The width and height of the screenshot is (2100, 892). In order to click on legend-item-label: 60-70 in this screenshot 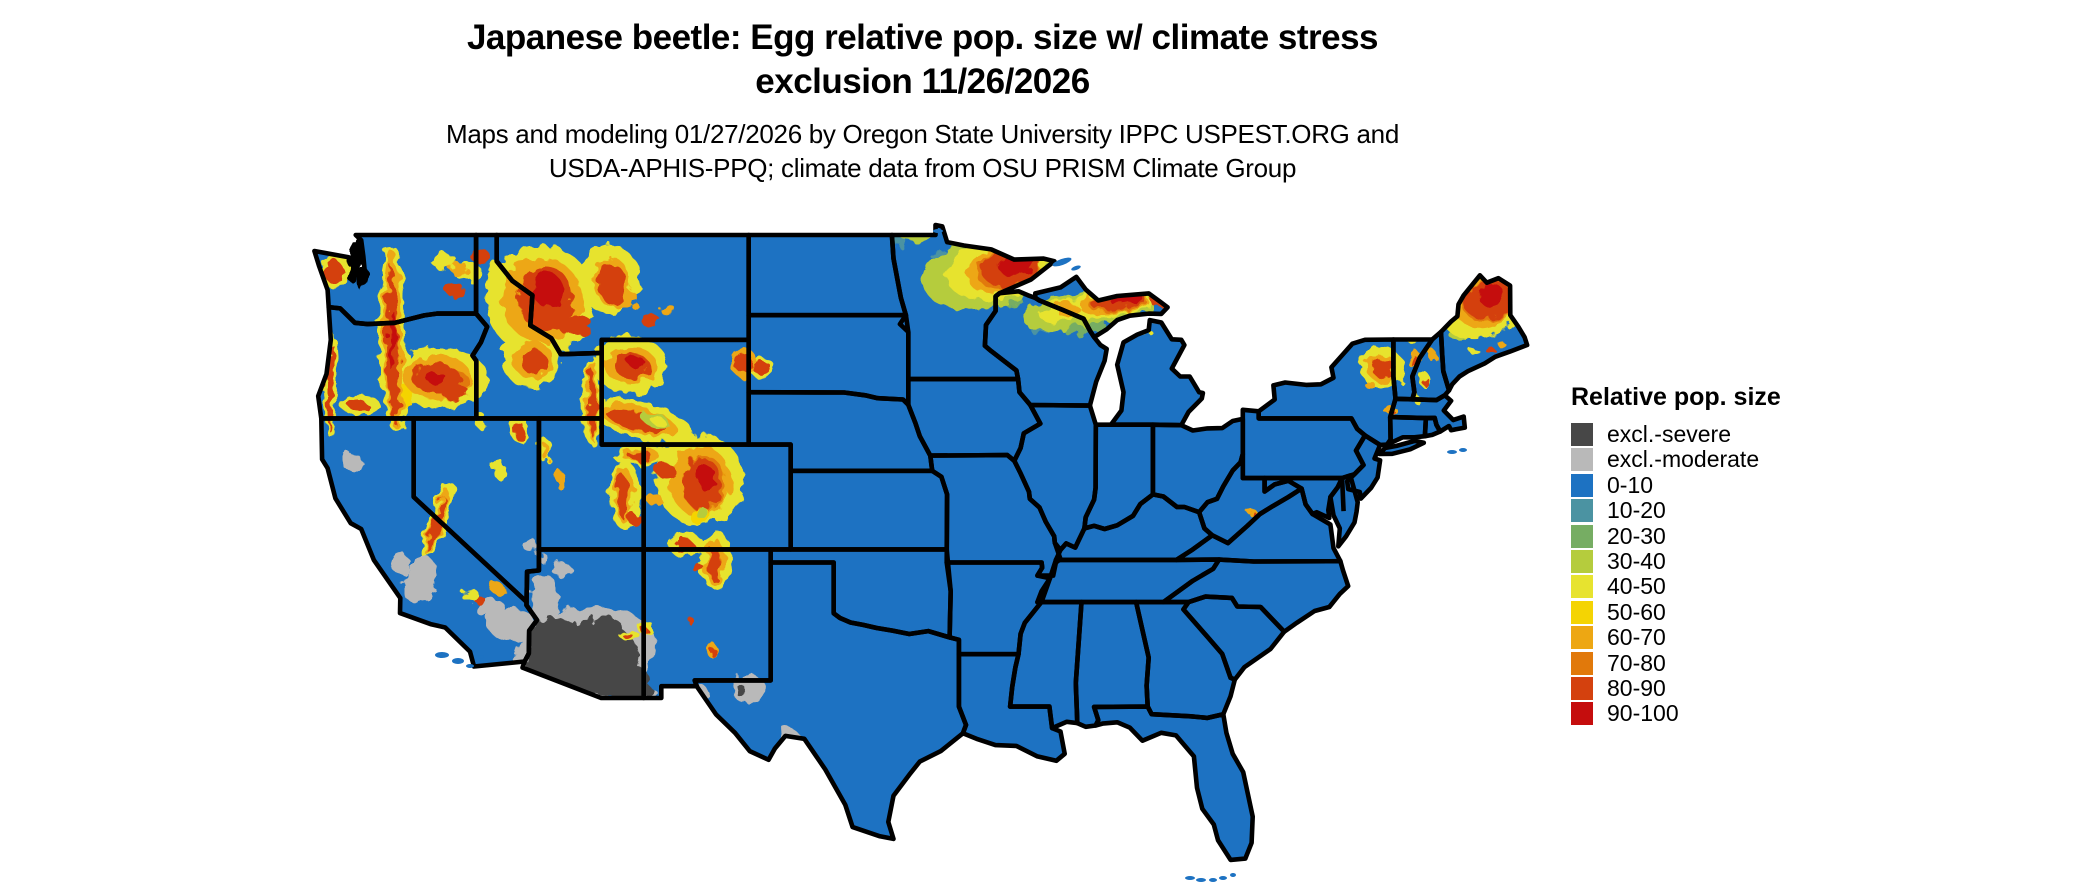, I will do `click(1636, 637)`.